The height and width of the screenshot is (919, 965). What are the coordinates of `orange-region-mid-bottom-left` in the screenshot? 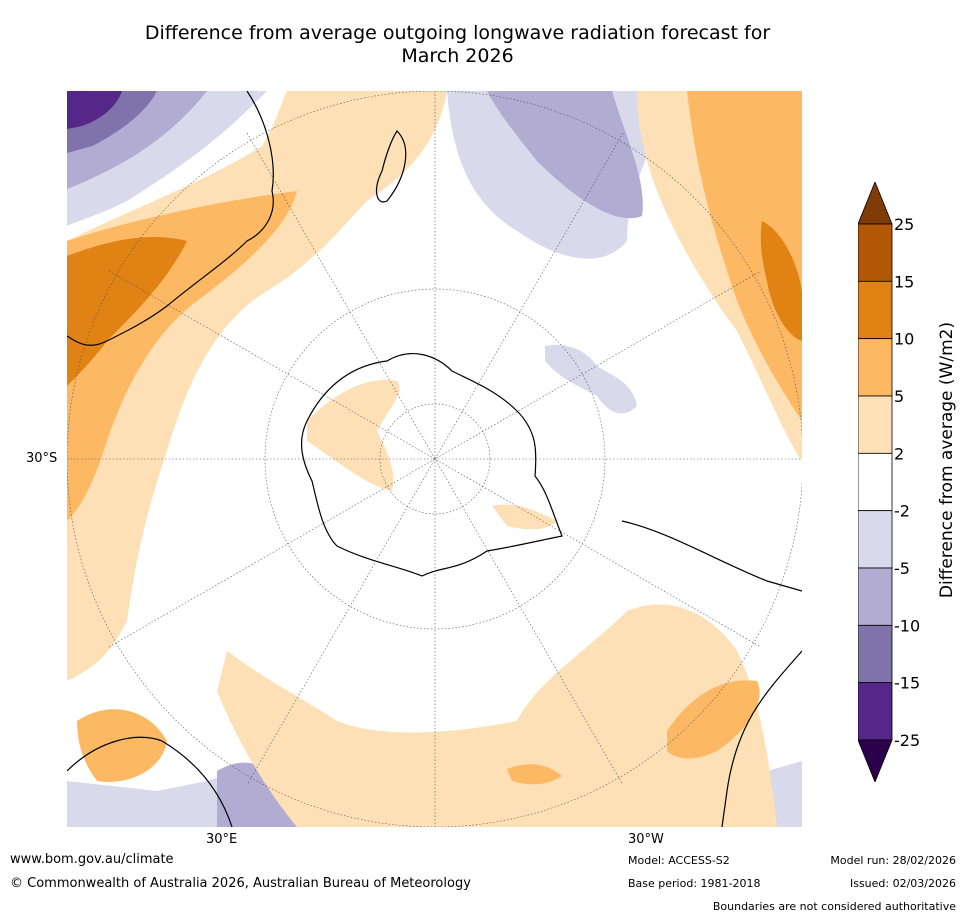 It's located at (122, 745).